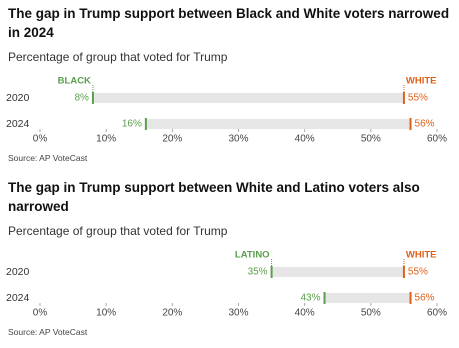 The width and height of the screenshot is (459, 348). Describe the element at coordinates (252, 255) in the screenshot. I see `series-label: LATINO` at that location.